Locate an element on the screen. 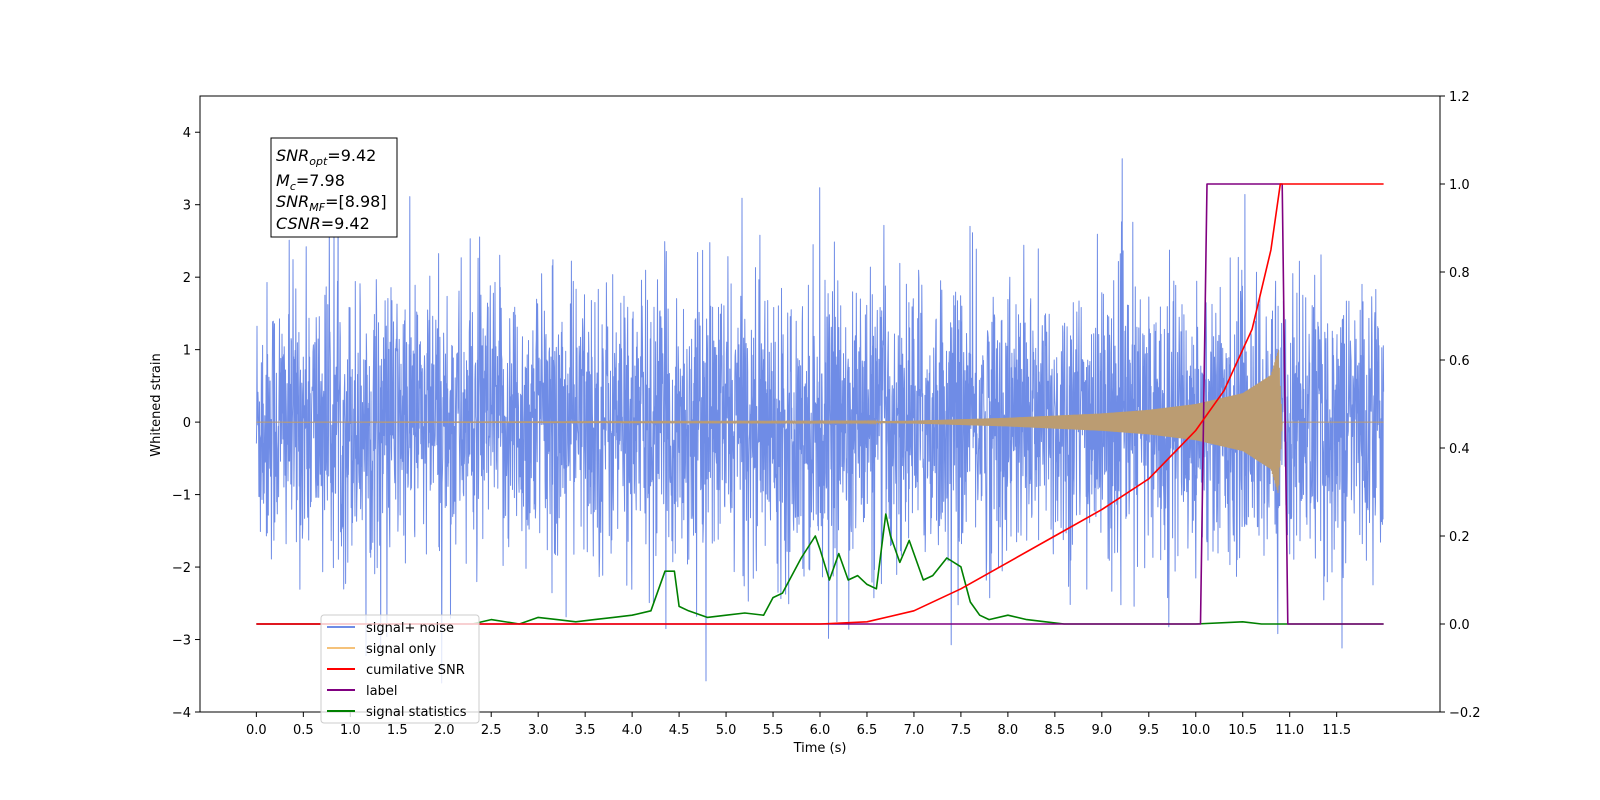 The width and height of the screenshot is (1600, 800). x-tick-label: 7.0 is located at coordinates (914, 730).